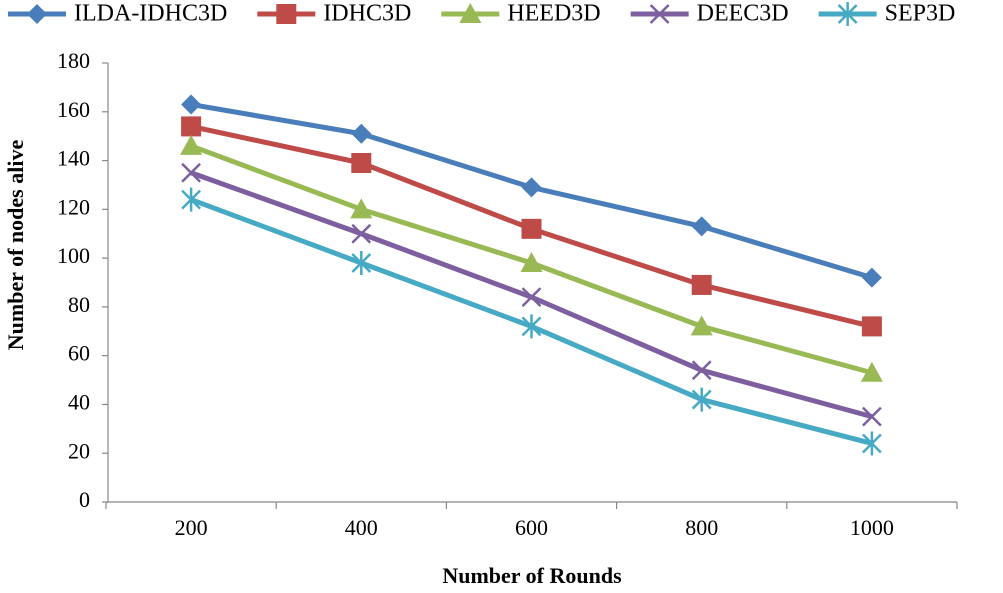 This screenshot has width=1003, height=593. What do you see at coordinates (150, 14) in the screenshot?
I see `legend-label: ILDA-IDHC3D` at bounding box center [150, 14].